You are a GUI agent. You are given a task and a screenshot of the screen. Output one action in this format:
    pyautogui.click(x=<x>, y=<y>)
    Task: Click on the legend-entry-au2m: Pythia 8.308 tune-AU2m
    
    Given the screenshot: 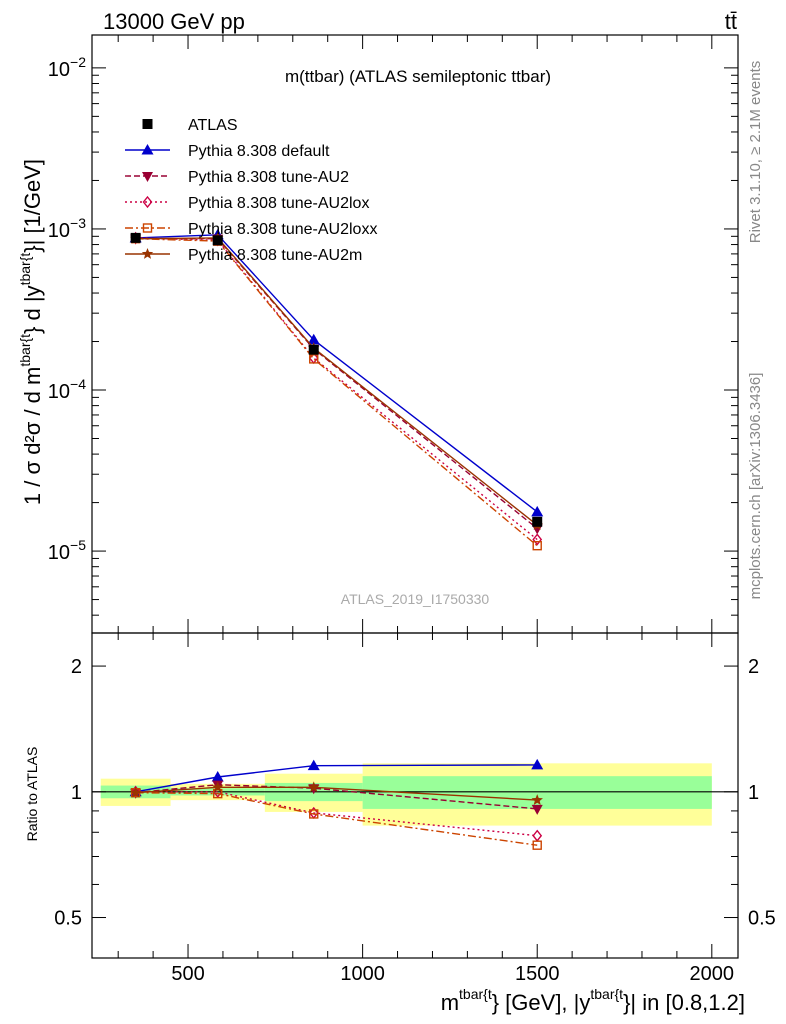 What is the action you would take?
    pyautogui.click(x=243, y=255)
    